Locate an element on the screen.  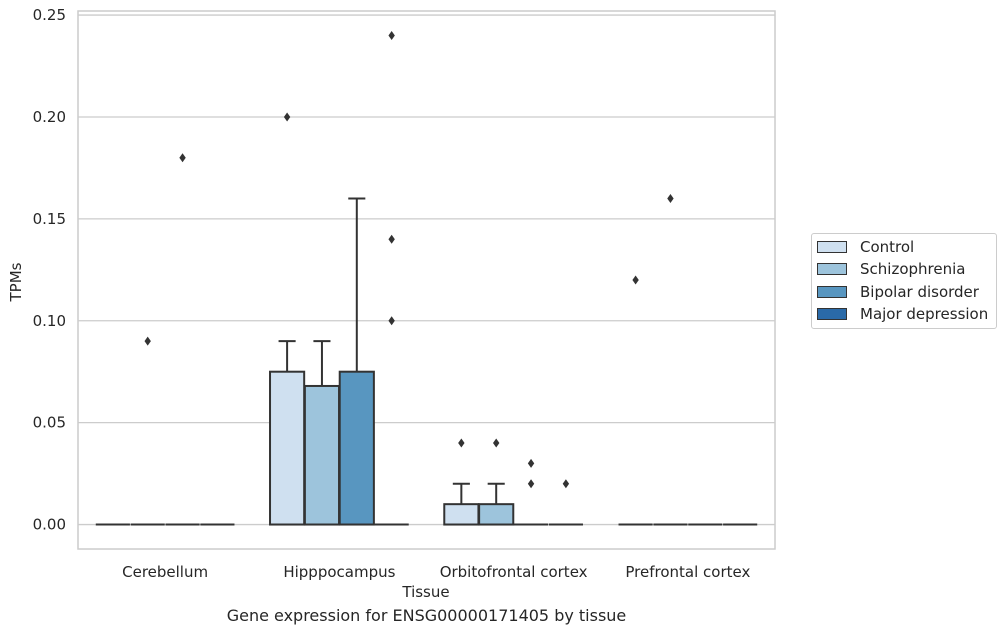
legend-swatch-schizophrenia is located at coordinates (832, 269).